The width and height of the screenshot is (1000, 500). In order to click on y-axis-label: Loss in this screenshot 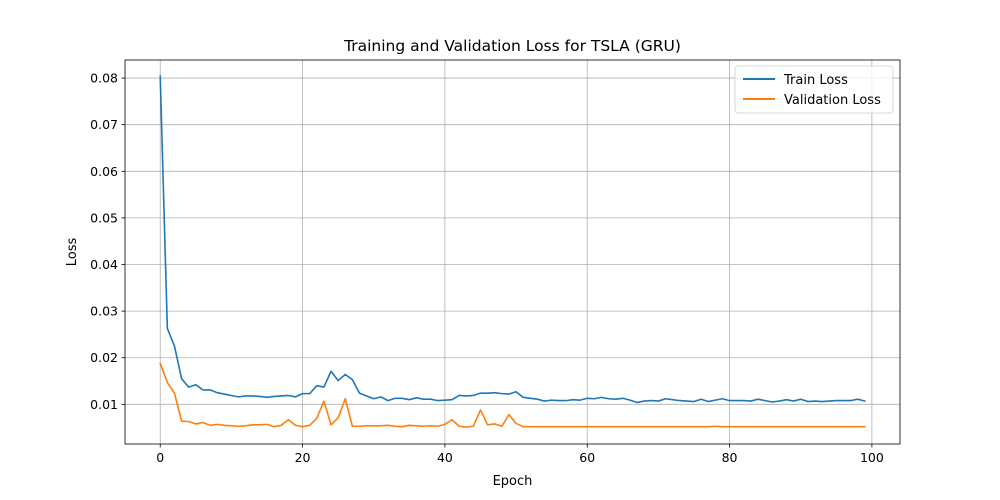, I will do `click(72, 252)`.